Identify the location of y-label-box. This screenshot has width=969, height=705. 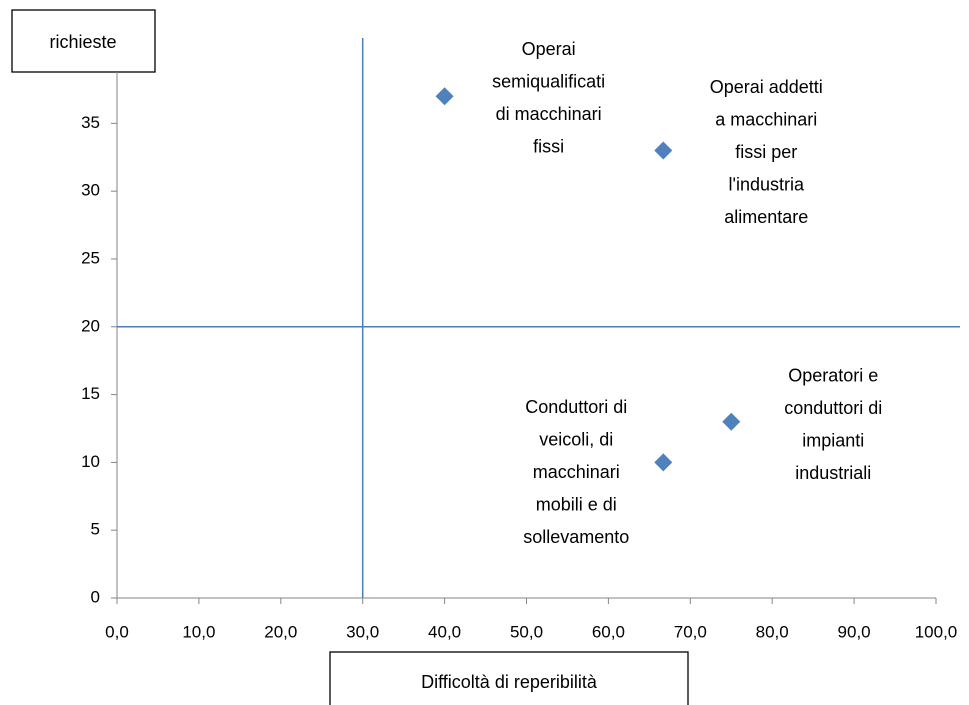
(83, 41).